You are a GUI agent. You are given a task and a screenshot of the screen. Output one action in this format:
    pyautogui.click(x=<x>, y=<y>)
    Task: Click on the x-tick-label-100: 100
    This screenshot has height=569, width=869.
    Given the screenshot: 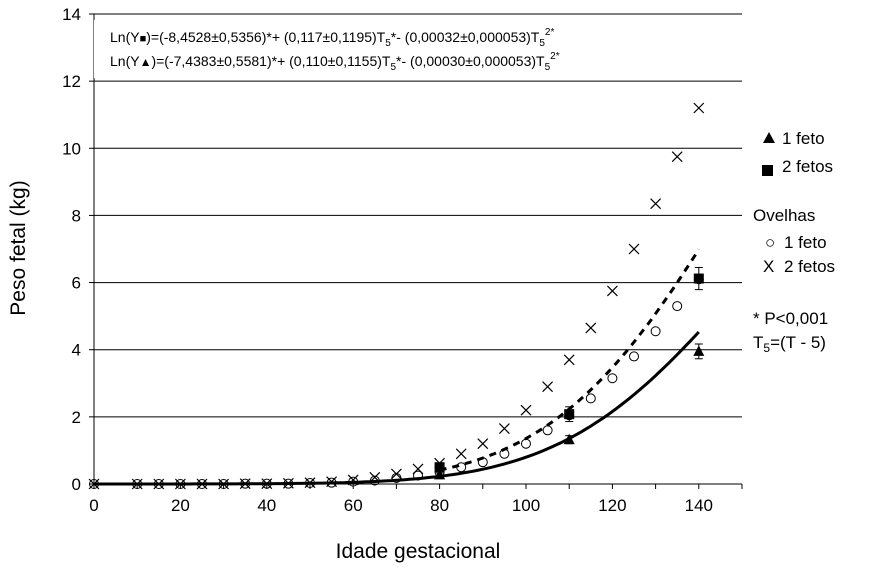 What is the action you would take?
    pyautogui.click(x=526, y=505)
    